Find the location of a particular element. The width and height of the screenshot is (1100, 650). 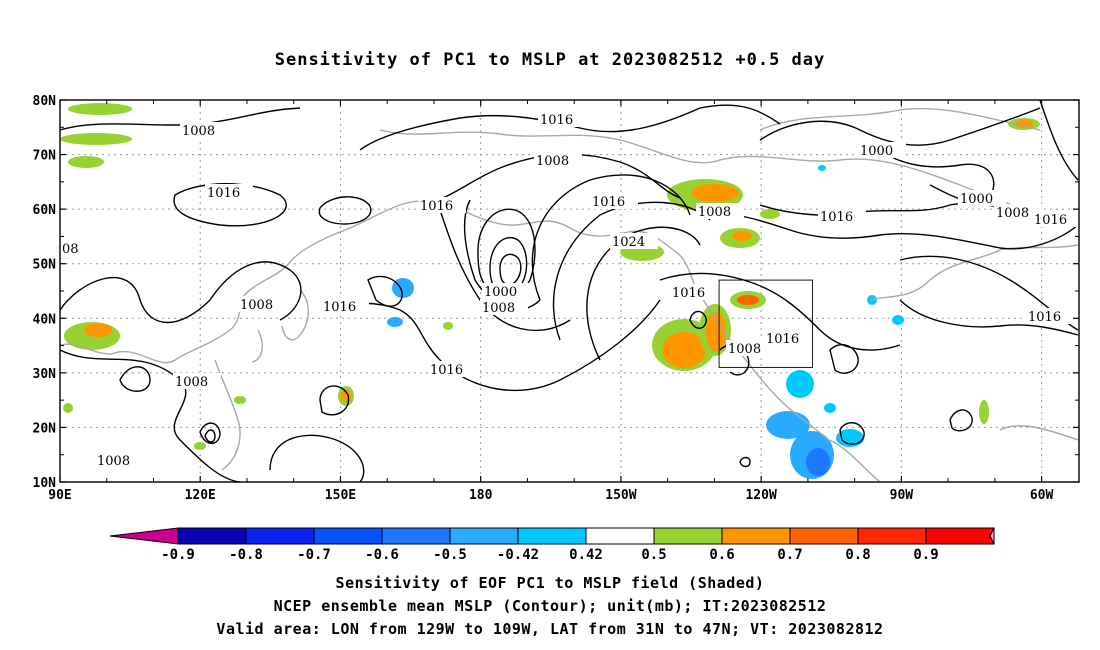

lat-label: 20N is located at coordinates (45, 428).